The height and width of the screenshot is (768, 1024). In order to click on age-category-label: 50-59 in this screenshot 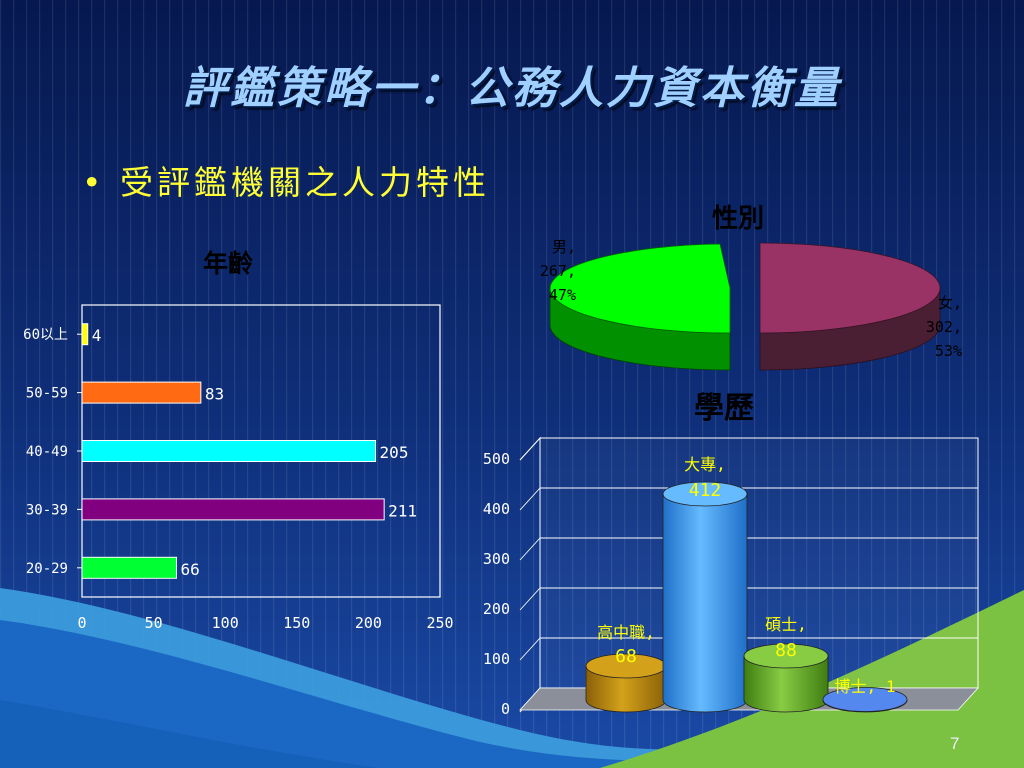, I will do `click(47, 394)`.